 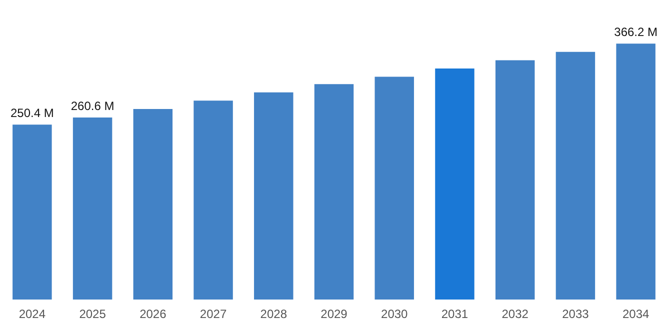 What do you see at coordinates (92, 105) in the screenshot?
I see `data-label: 260.6 M` at bounding box center [92, 105].